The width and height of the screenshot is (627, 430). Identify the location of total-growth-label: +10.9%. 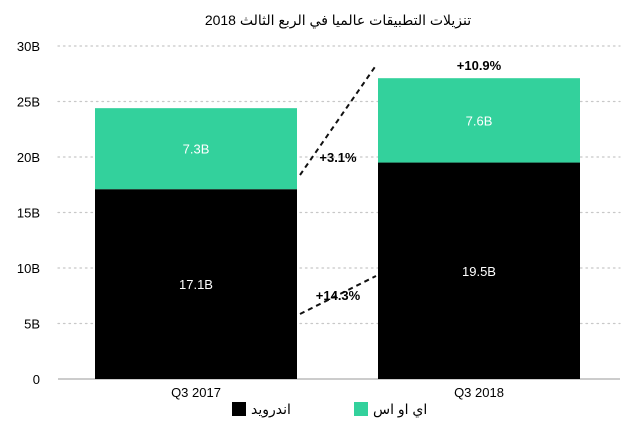
(479, 65).